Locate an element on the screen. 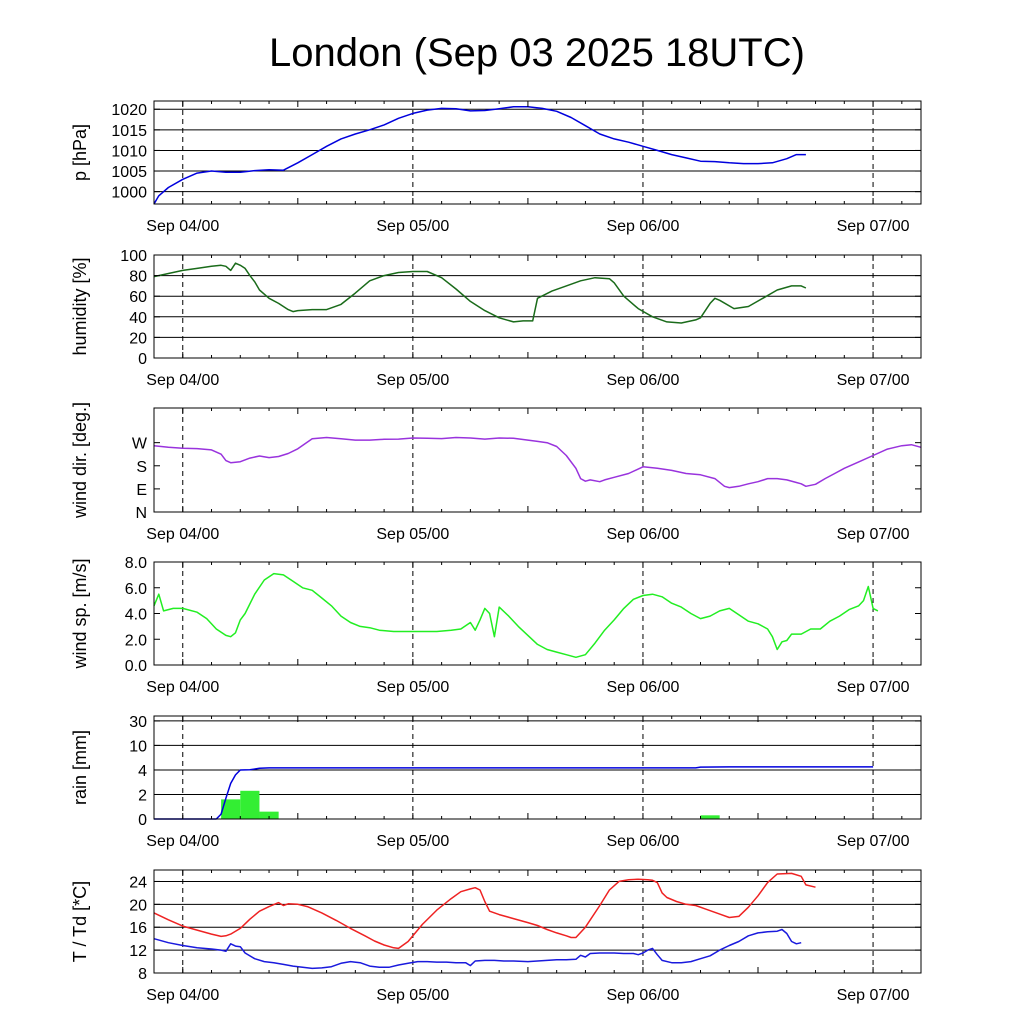  y-tick-label: 0.0 is located at coordinates (136, 666).